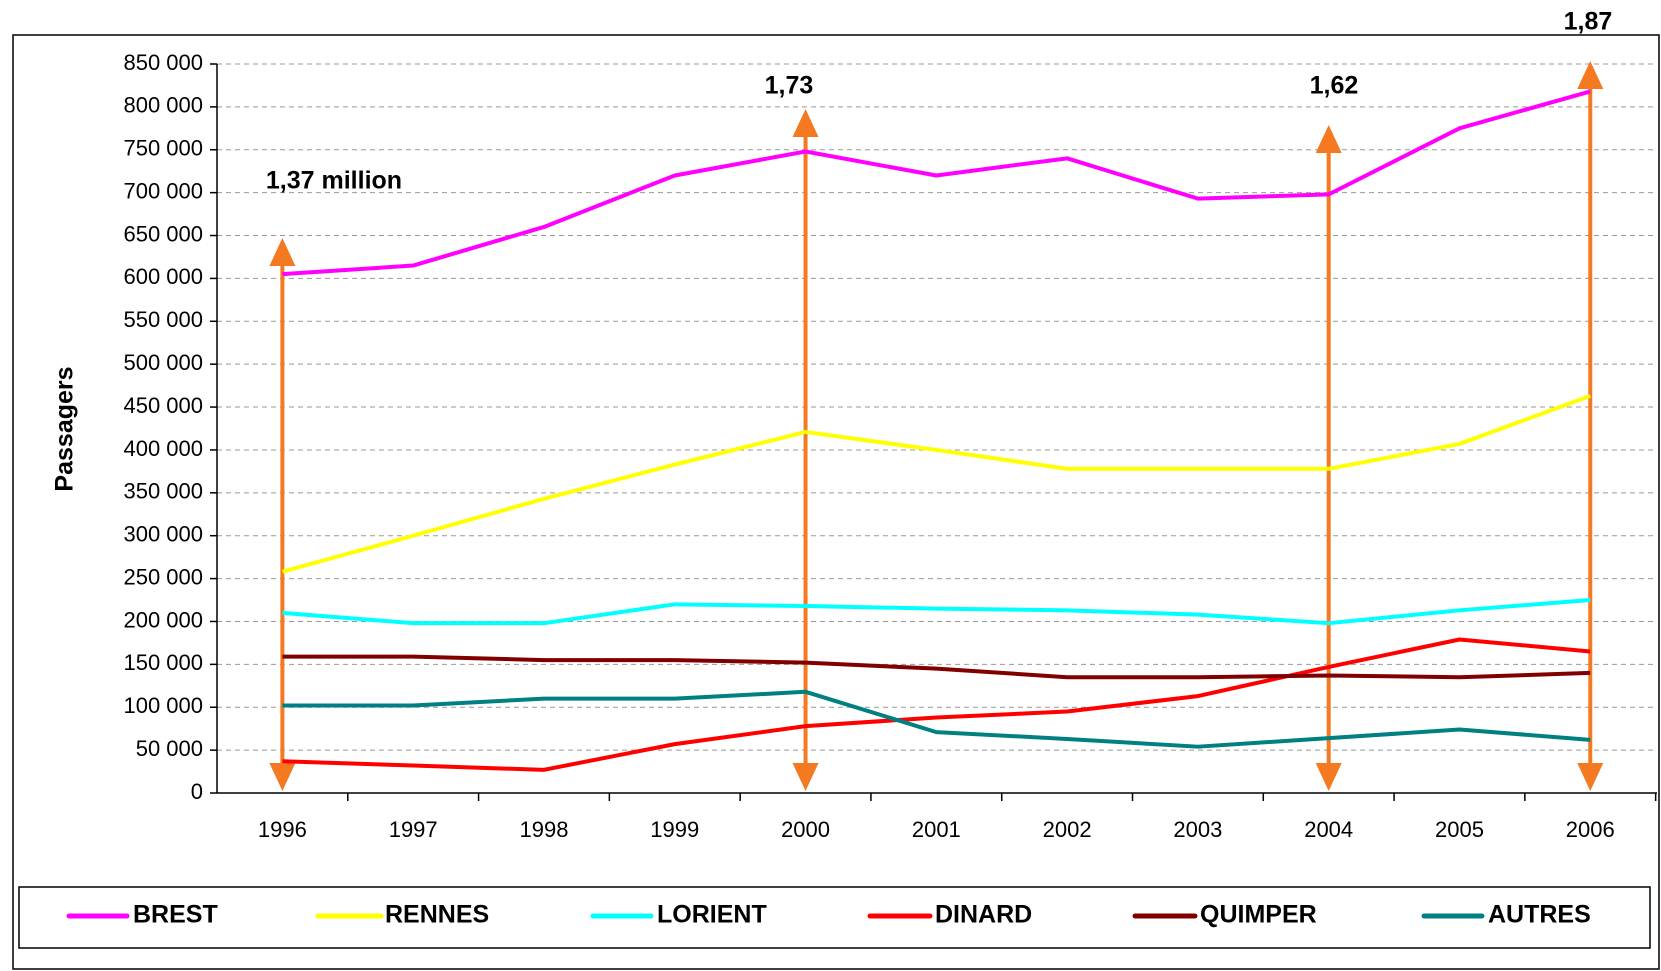  Describe the element at coordinates (197, 791) in the screenshot. I see `y-tick-label: 0` at that location.